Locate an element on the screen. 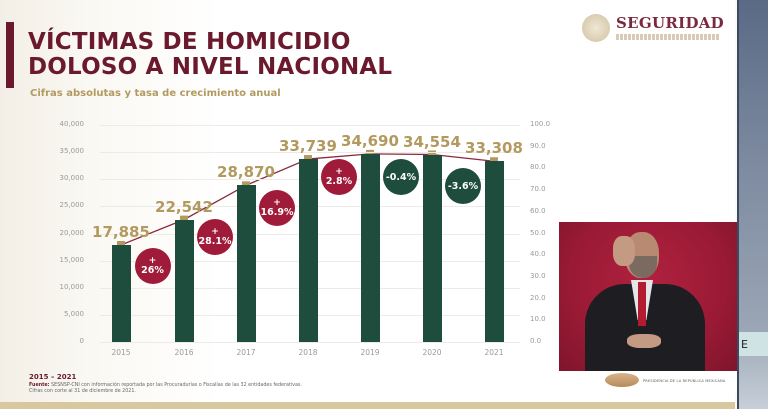 This screenshot has height=409, width=768. seguridad-logo: SEGURIDAD is located at coordinates (655, 30).